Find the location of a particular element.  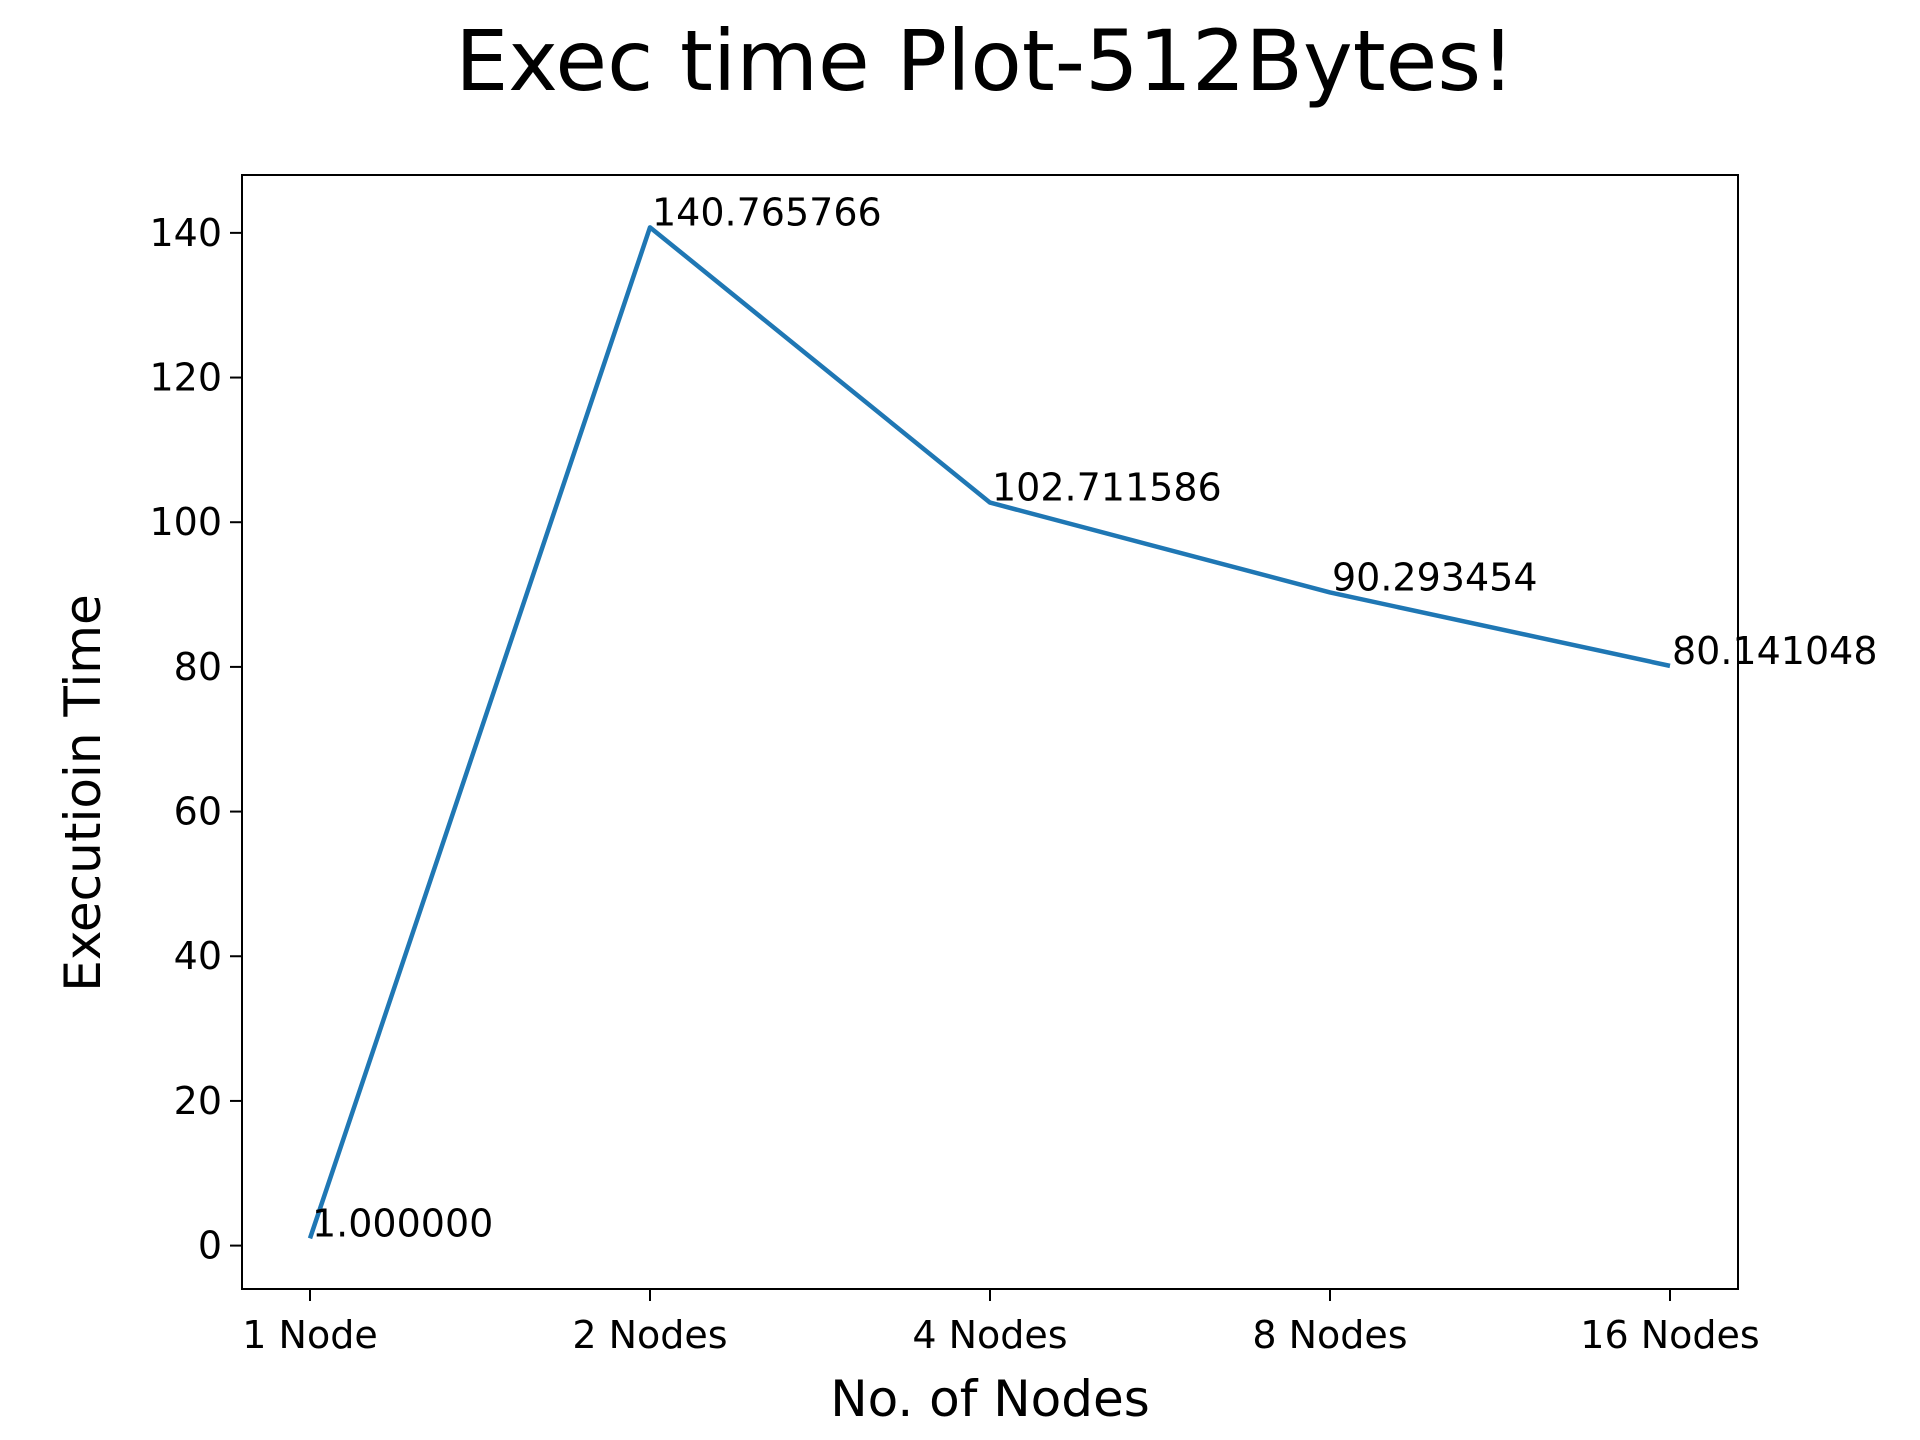

y-tick-label: 20 is located at coordinates (198, 1101).